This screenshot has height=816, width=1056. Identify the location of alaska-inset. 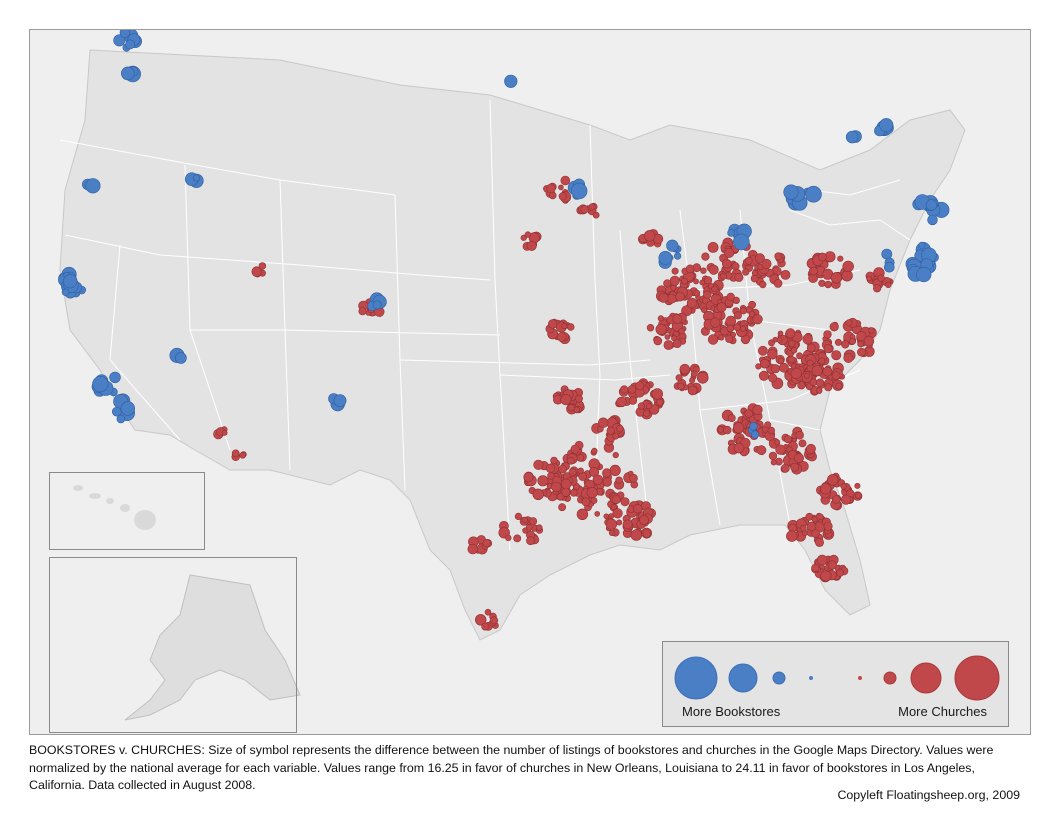
(173, 645).